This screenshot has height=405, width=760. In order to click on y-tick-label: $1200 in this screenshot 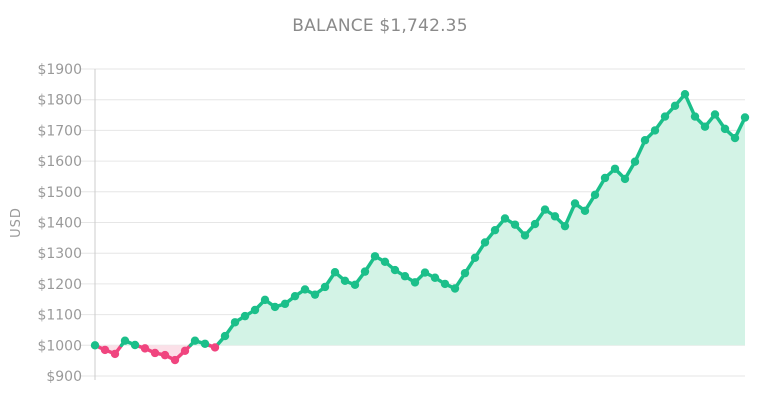, I will do `click(59, 285)`.